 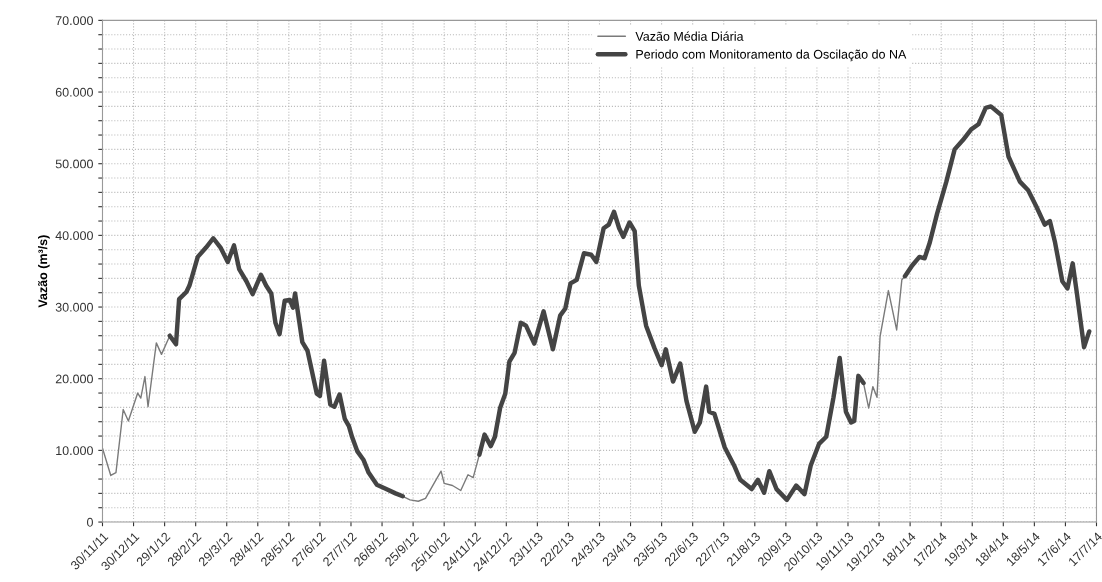 What do you see at coordinates (74, 451) in the screenshot?
I see `y-tick-label: 10.000` at bounding box center [74, 451].